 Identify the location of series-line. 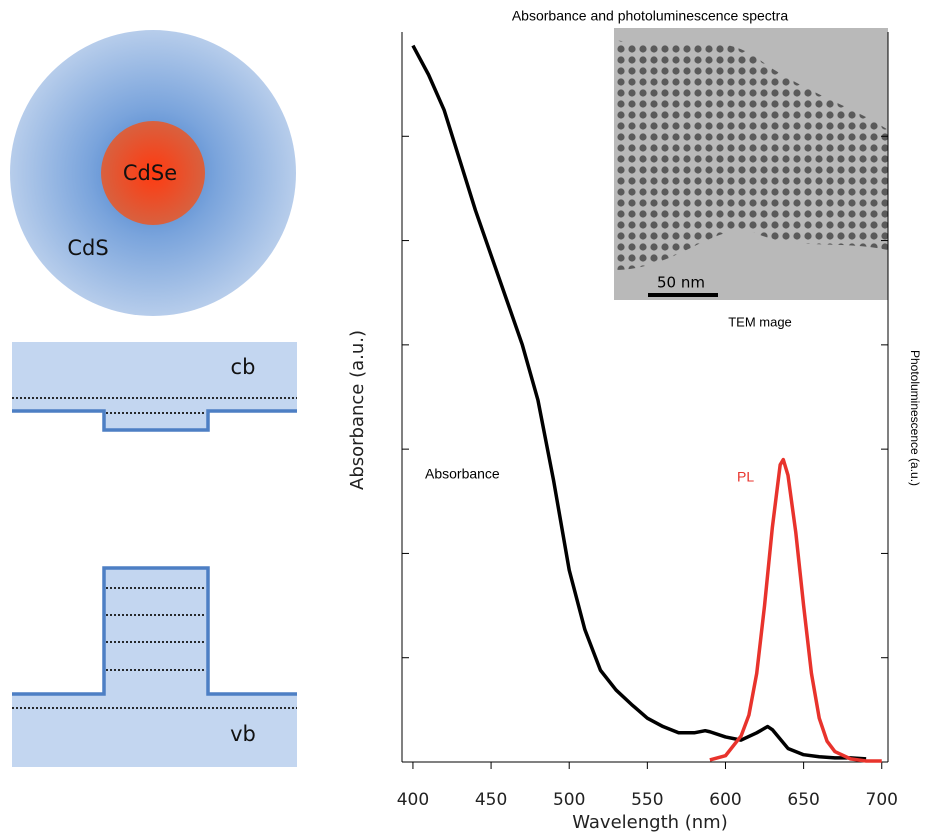
(795, 610).